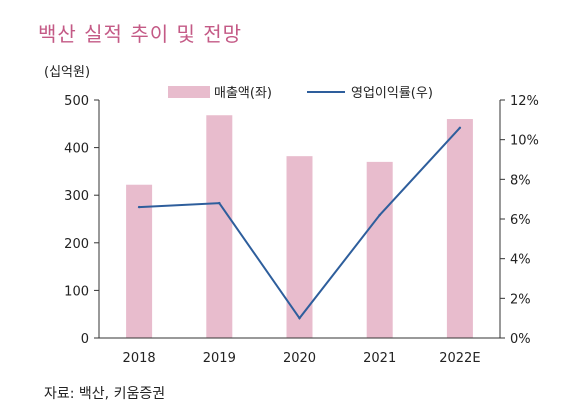 The height and width of the screenshot is (417, 576). What do you see at coordinates (76, 149) in the screenshot?
I see `left-tick-label: 400` at bounding box center [76, 149].